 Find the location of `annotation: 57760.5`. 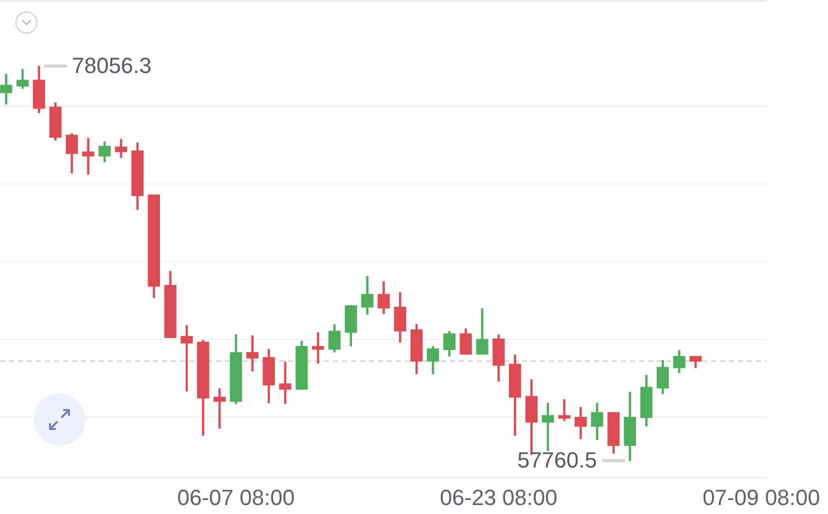

annotation: 57760.5 is located at coordinates (557, 460).